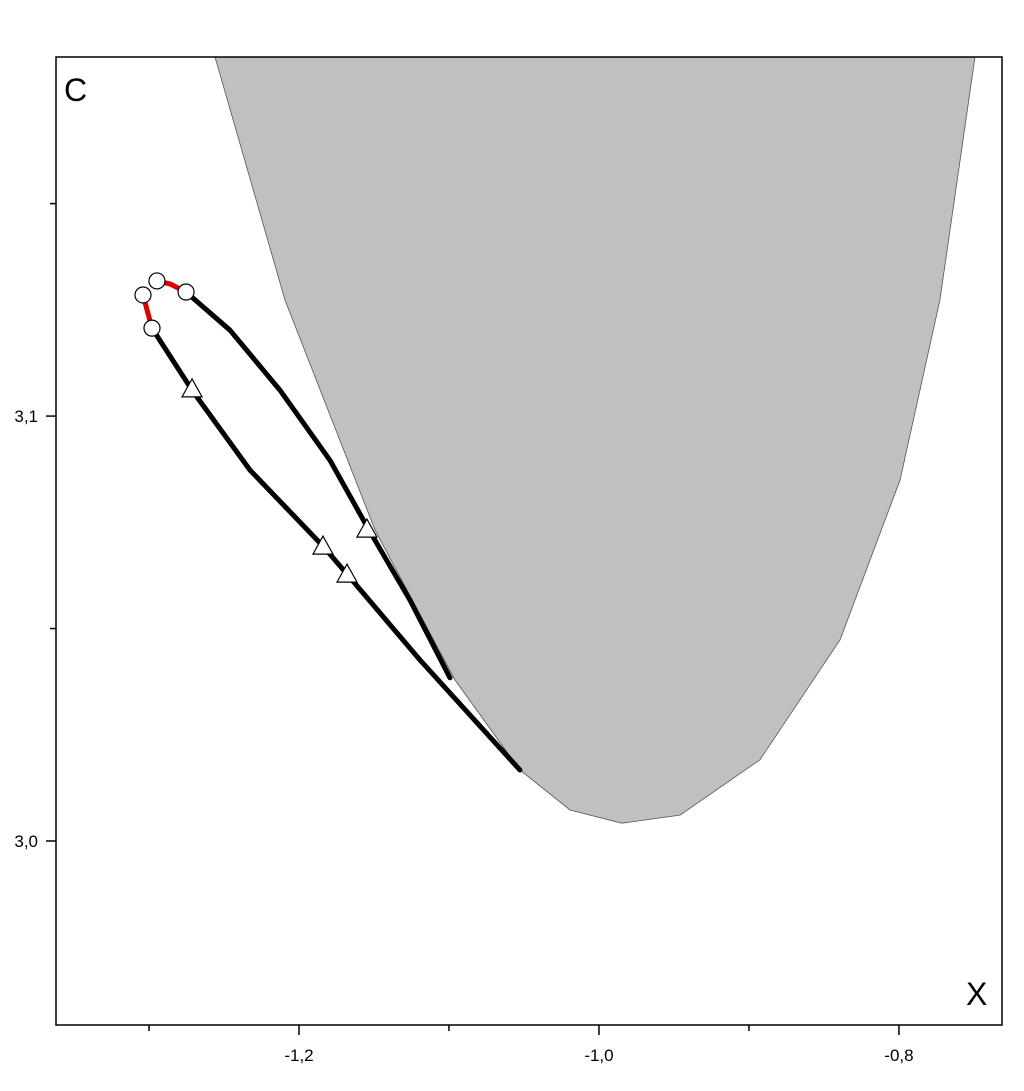  What do you see at coordinates (318, 485) in the screenshot?
I see `curve` at bounding box center [318, 485].